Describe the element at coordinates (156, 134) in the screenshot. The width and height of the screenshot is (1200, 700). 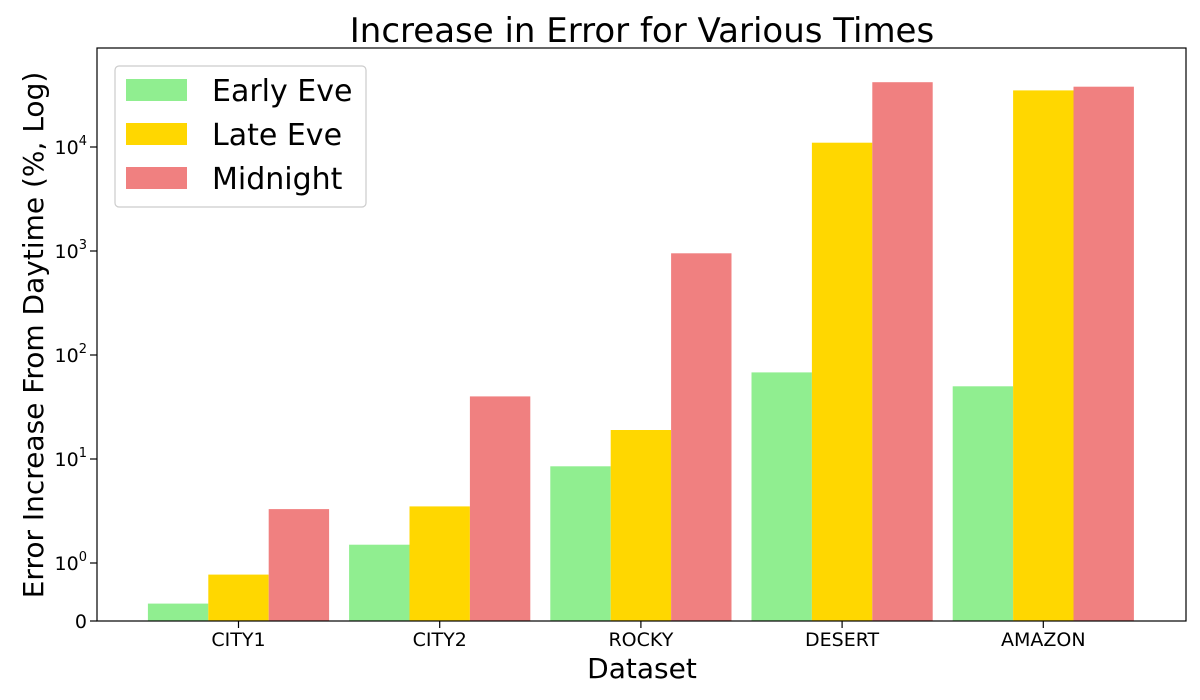
I see `legend-swatch-late-eve` at that location.